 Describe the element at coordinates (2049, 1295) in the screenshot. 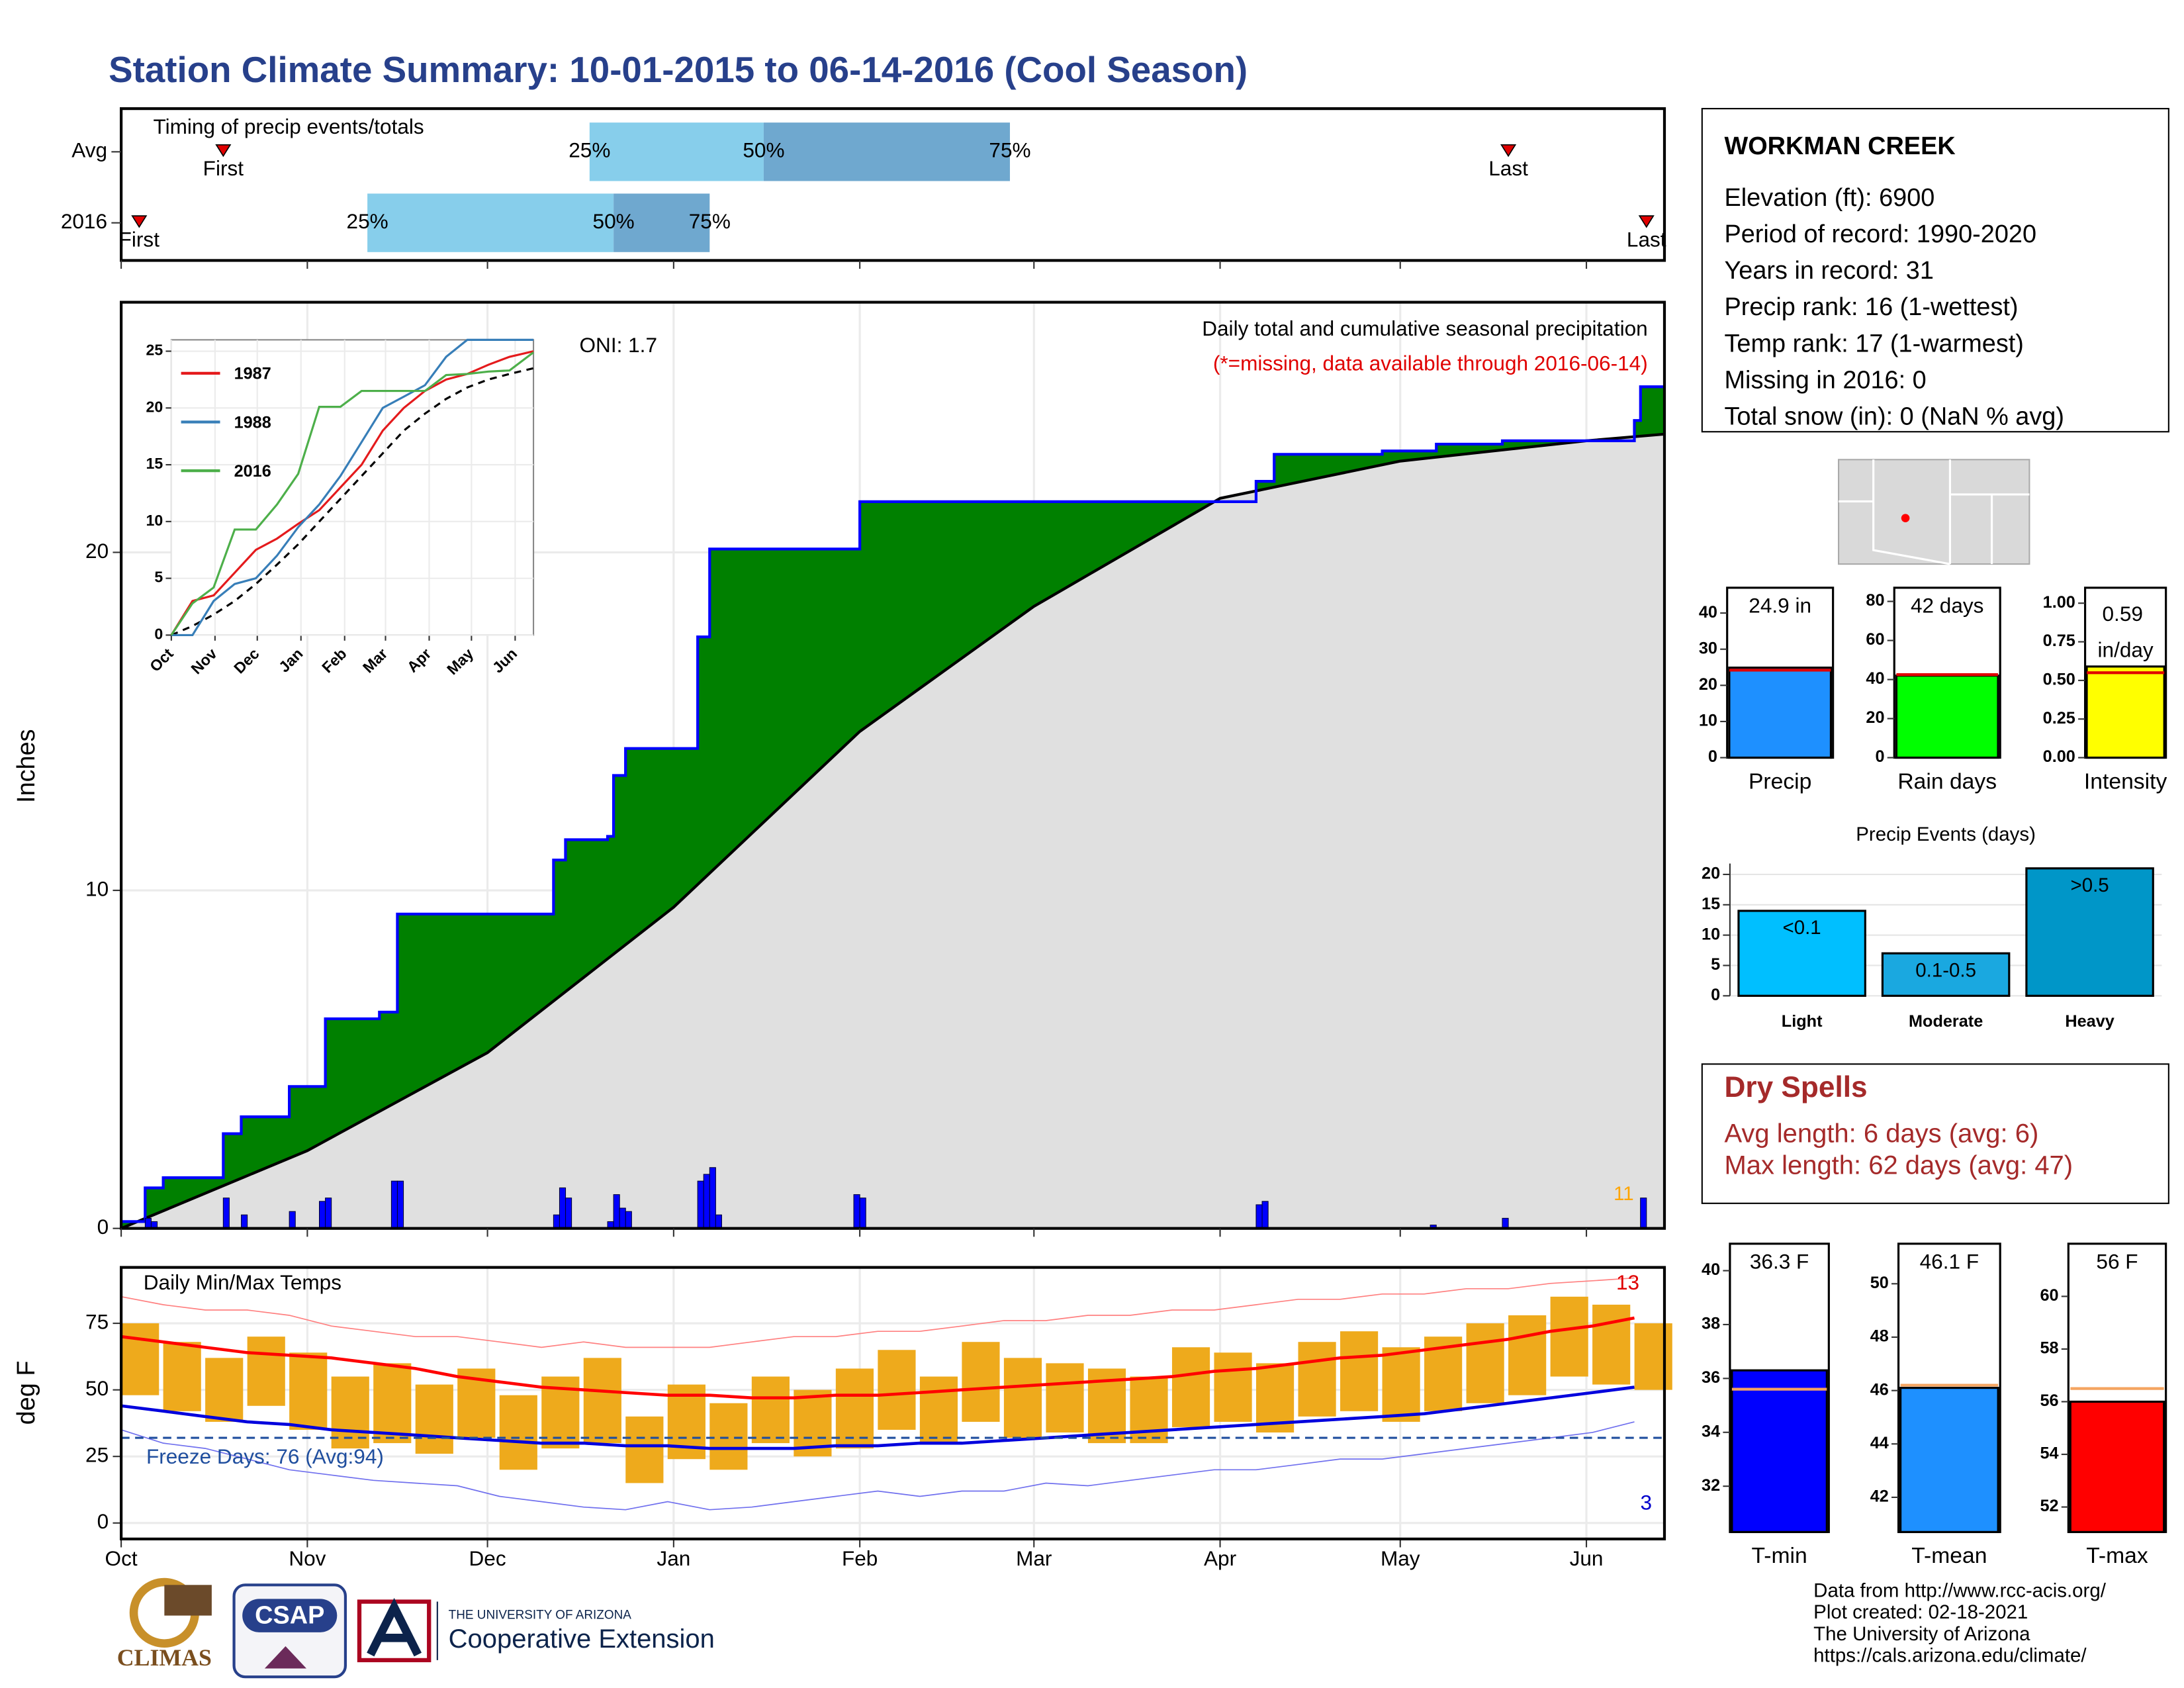

I see `y-tick-label: 60` at that location.